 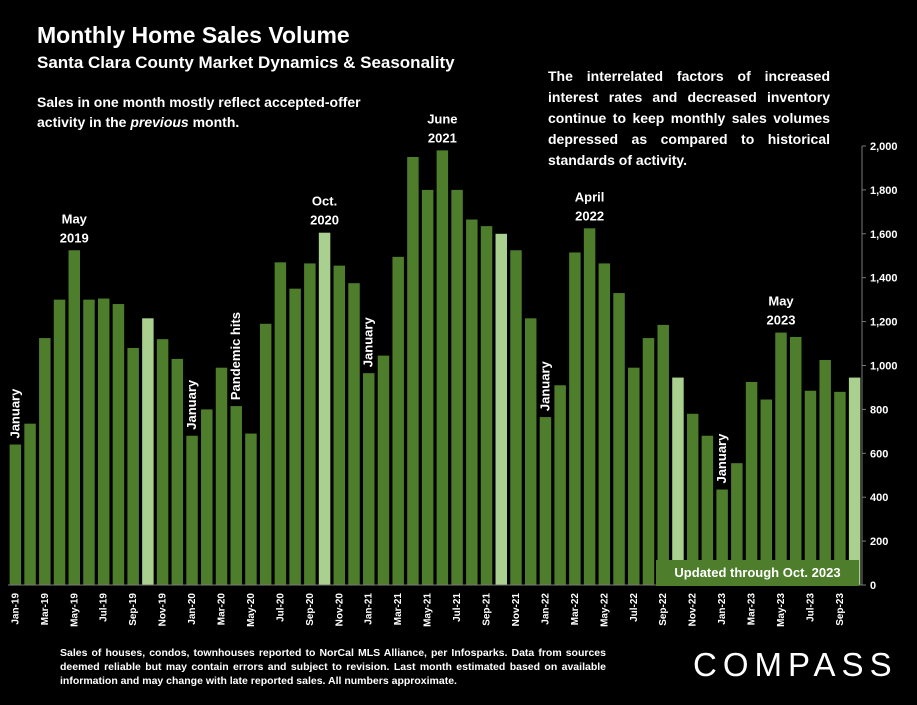 What do you see at coordinates (222, 609) in the screenshot?
I see `x-tick-label: Mar-20` at bounding box center [222, 609].